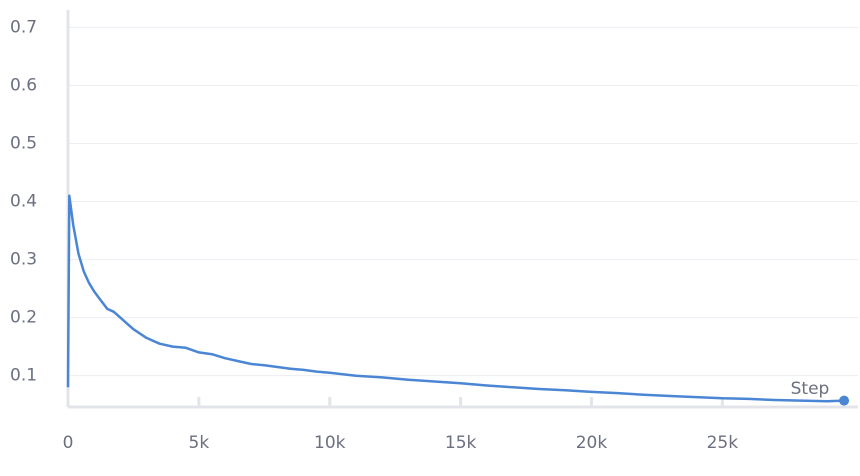  I want to click on x-tick-label: 15k, so click(461, 443).